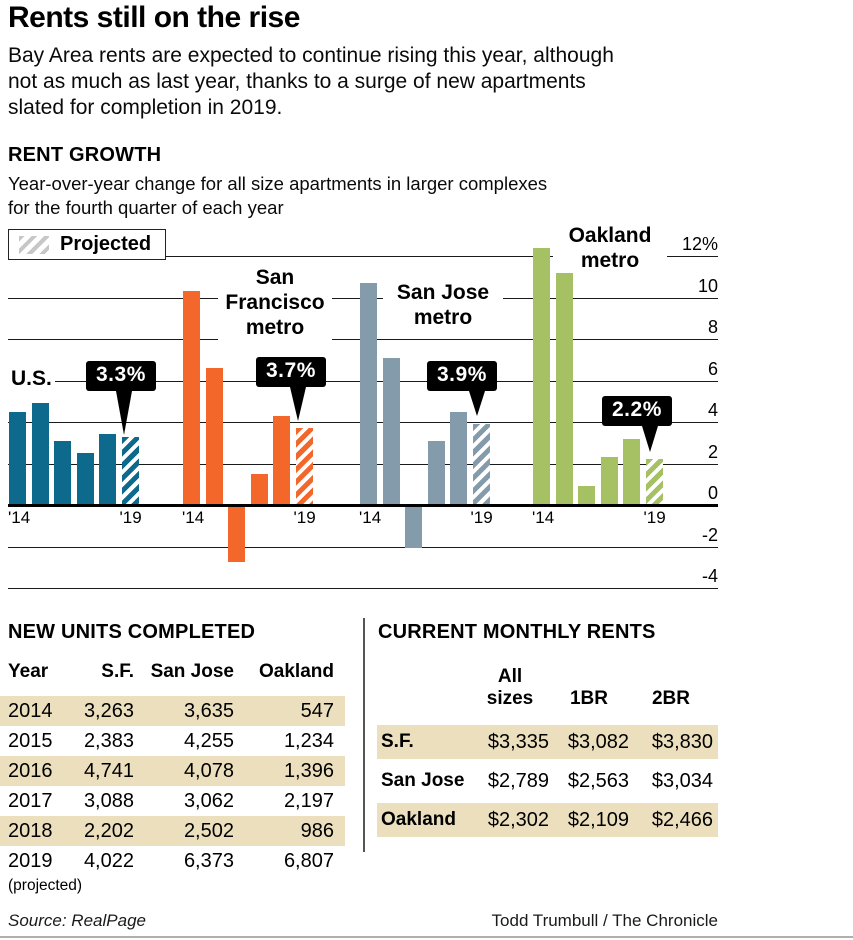  What do you see at coordinates (30, 740) in the screenshot?
I see `cell: 2015` at bounding box center [30, 740].